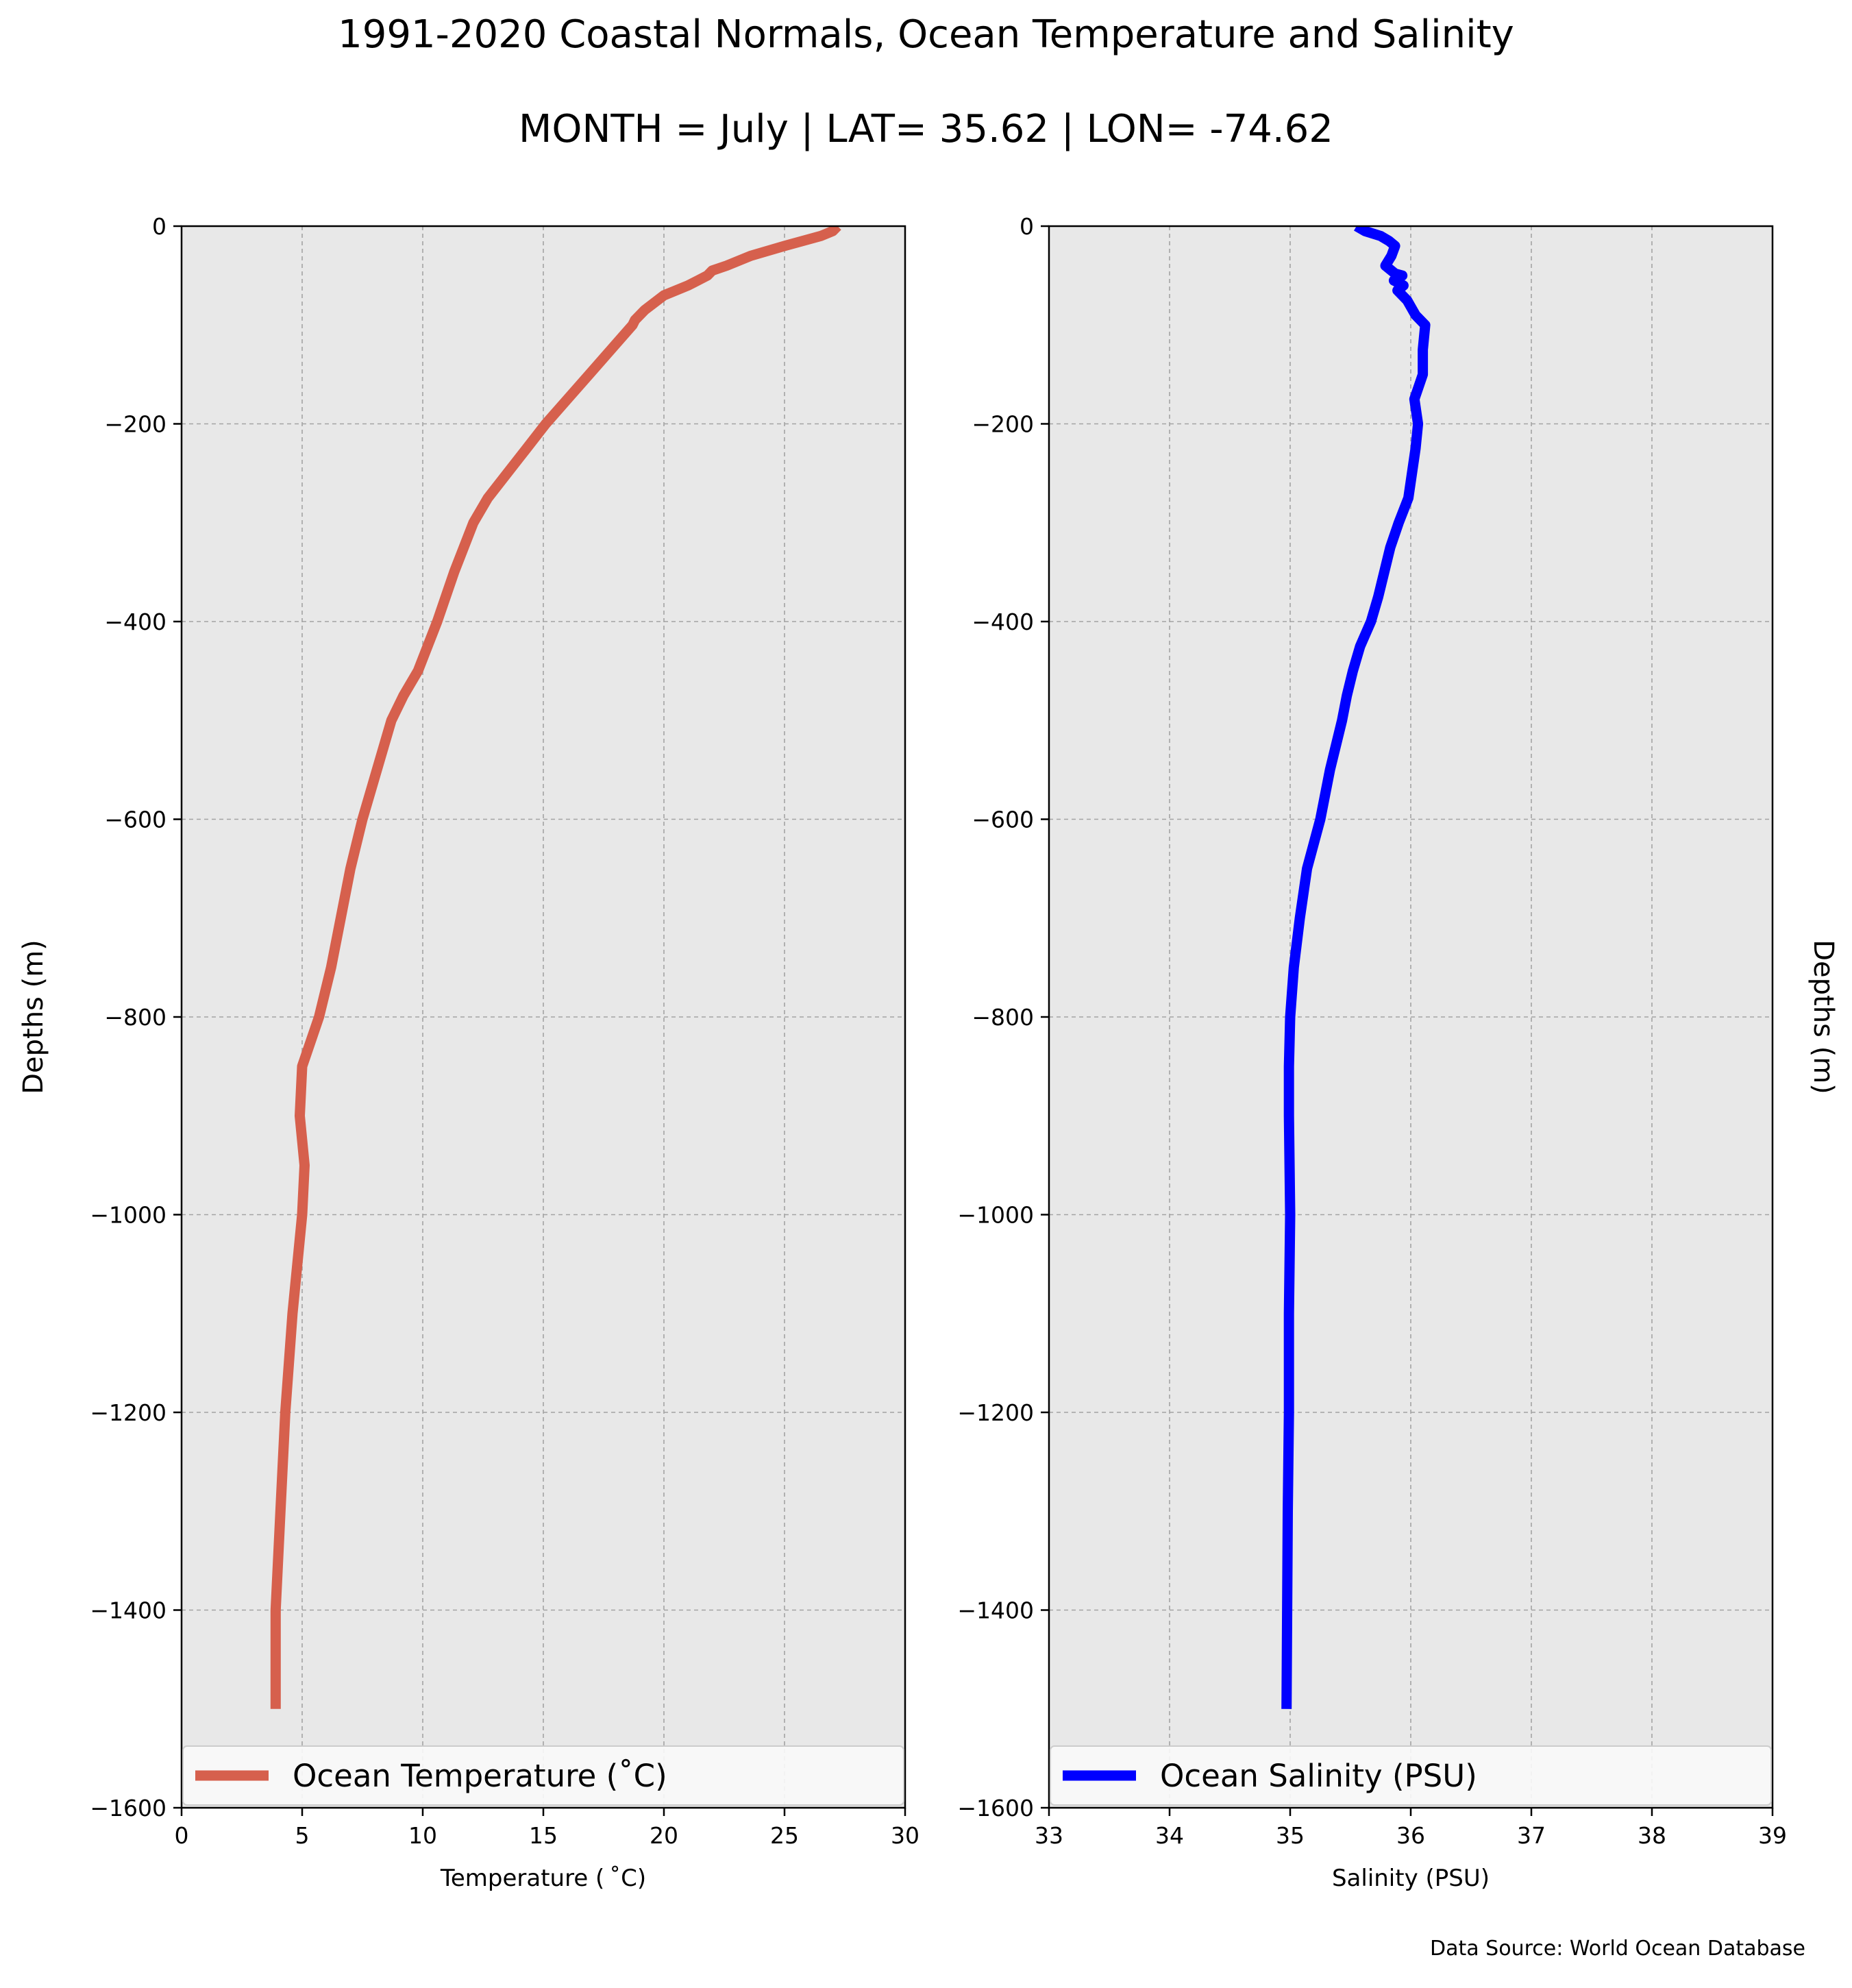  I want to click on data-source-note: Data Source: World Ocean Database, so click(1617, 1949).